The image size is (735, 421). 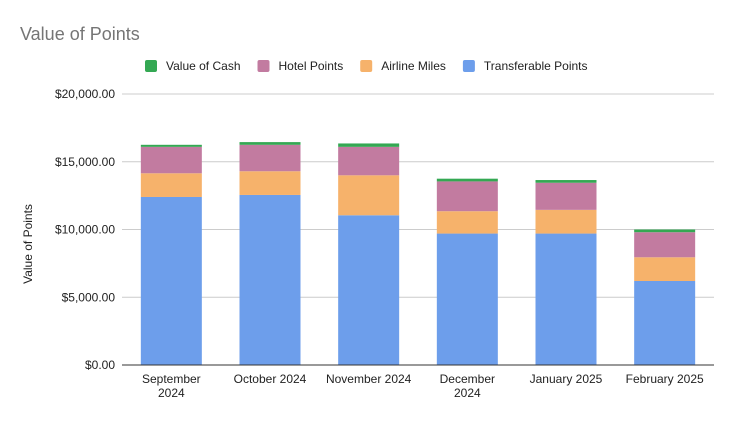 I want to click on legend-item: Transferable Points, so click(x=525, y=66).